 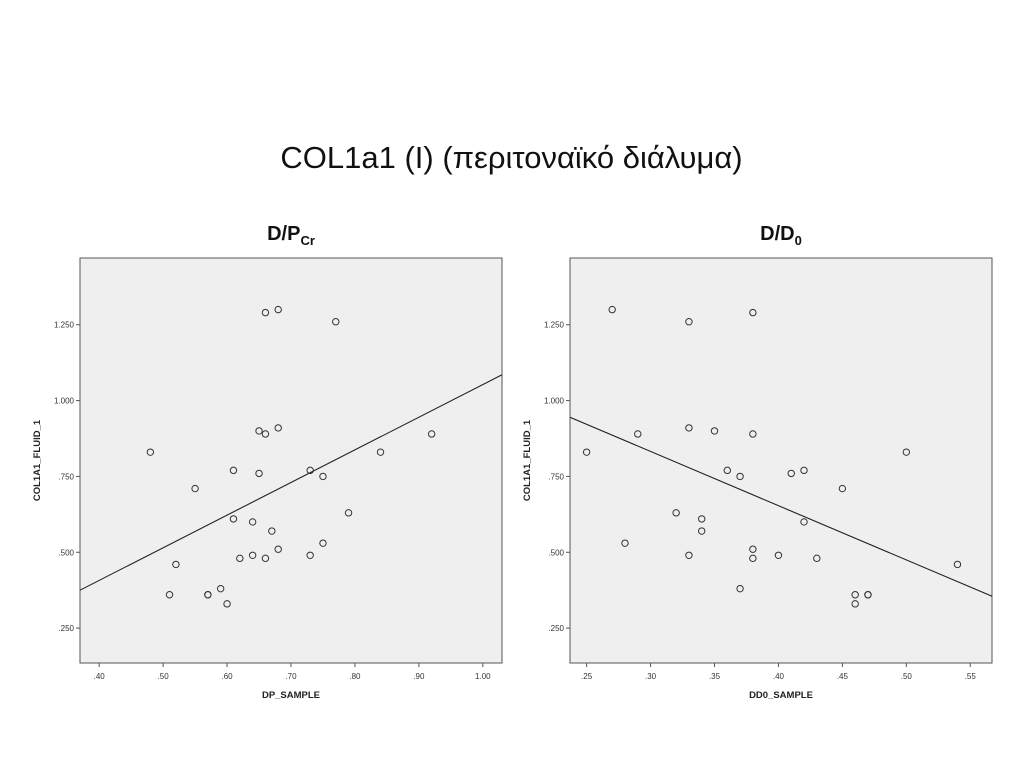 I want to click on chart-title: D/PCr, so click(x=291, y=235).